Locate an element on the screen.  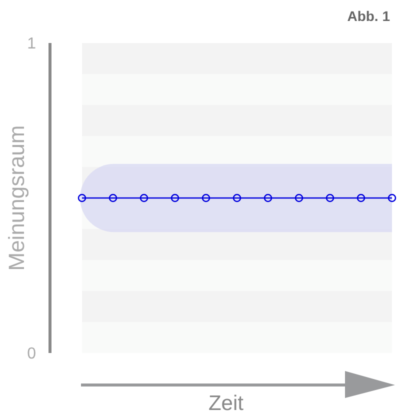
y-tick-label: 1 is located at coordinates (31, 44).